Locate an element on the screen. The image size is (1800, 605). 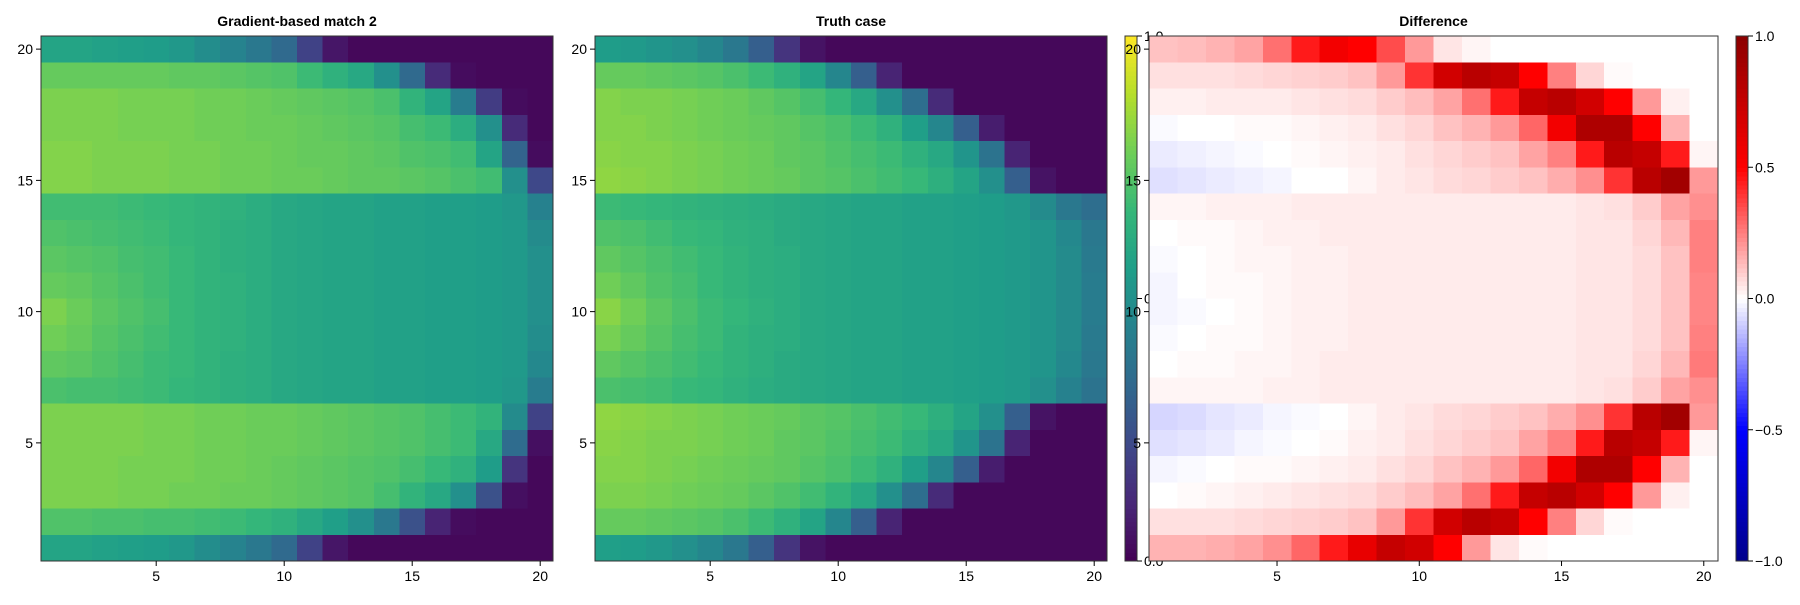
colorbar-tick-label: −1.0 is located at coordinates (1769, 561).